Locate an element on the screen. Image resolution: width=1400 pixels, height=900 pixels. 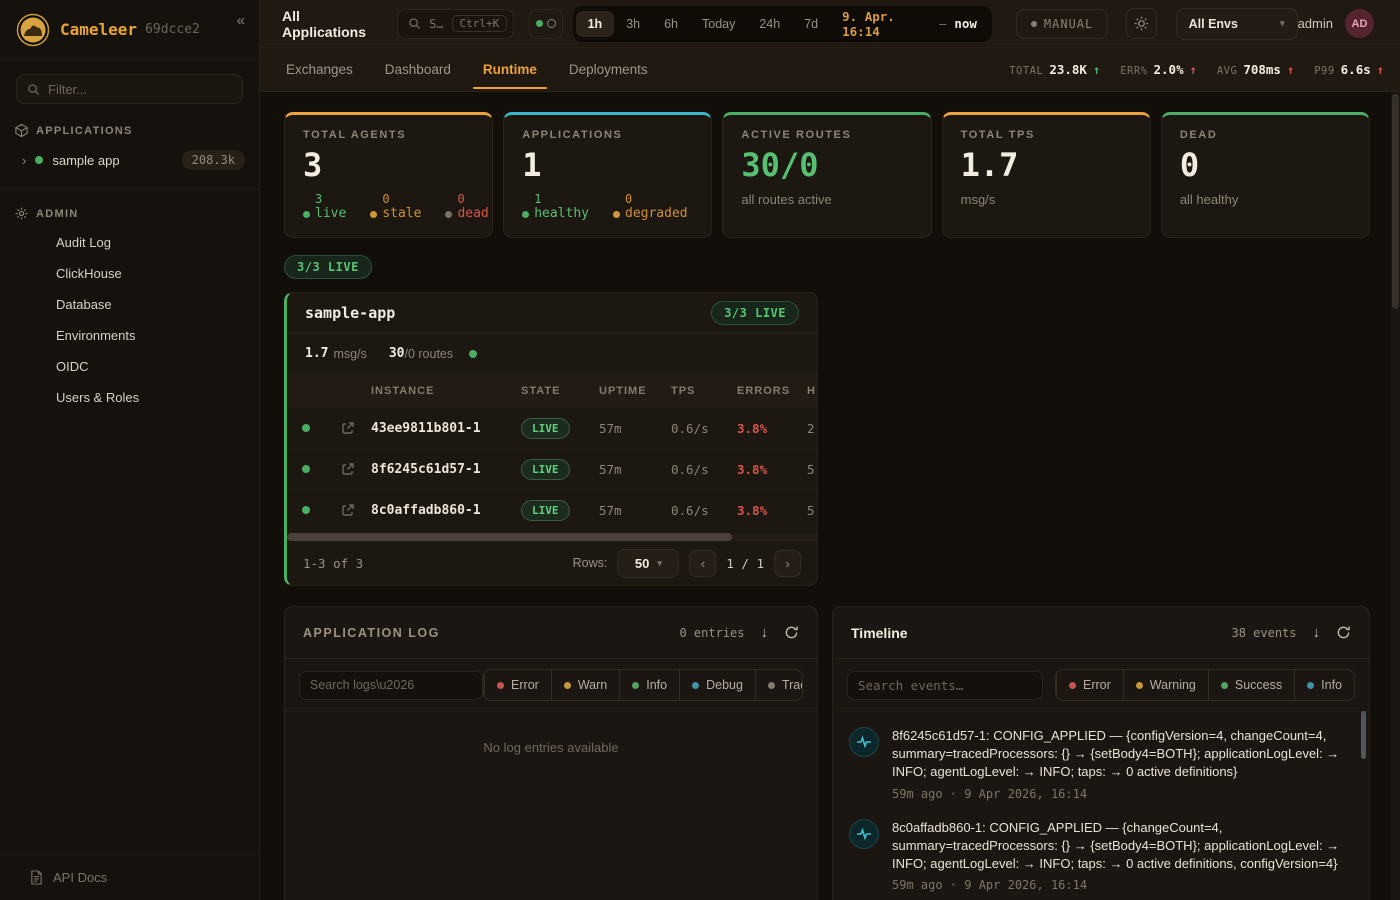
time-range-buttons: 1h 3h 6h Today 24h 7d is located at coordinates (703, 23).